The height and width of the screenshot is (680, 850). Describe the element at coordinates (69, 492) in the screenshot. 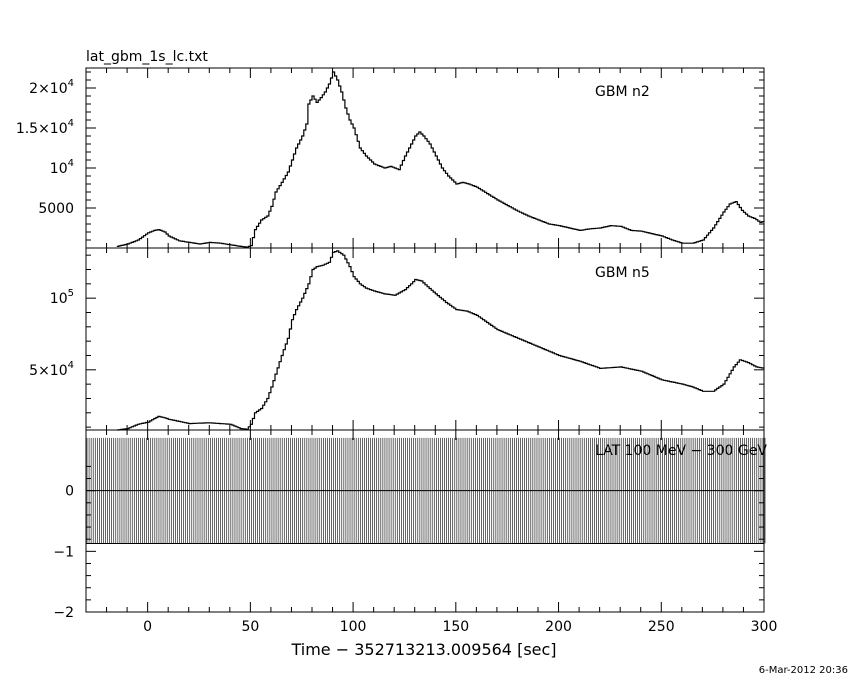

I see `y-tick-label: 0` at that location.